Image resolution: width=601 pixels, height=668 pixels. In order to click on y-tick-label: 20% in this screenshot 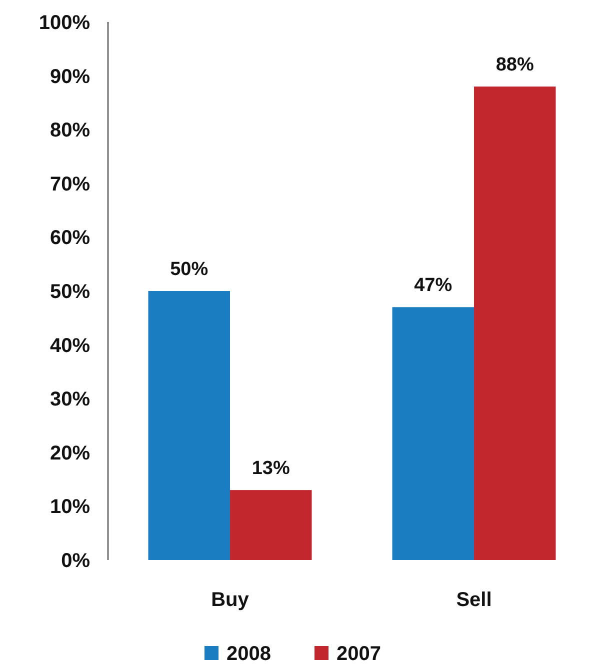, I will do `click(70, 453)`.